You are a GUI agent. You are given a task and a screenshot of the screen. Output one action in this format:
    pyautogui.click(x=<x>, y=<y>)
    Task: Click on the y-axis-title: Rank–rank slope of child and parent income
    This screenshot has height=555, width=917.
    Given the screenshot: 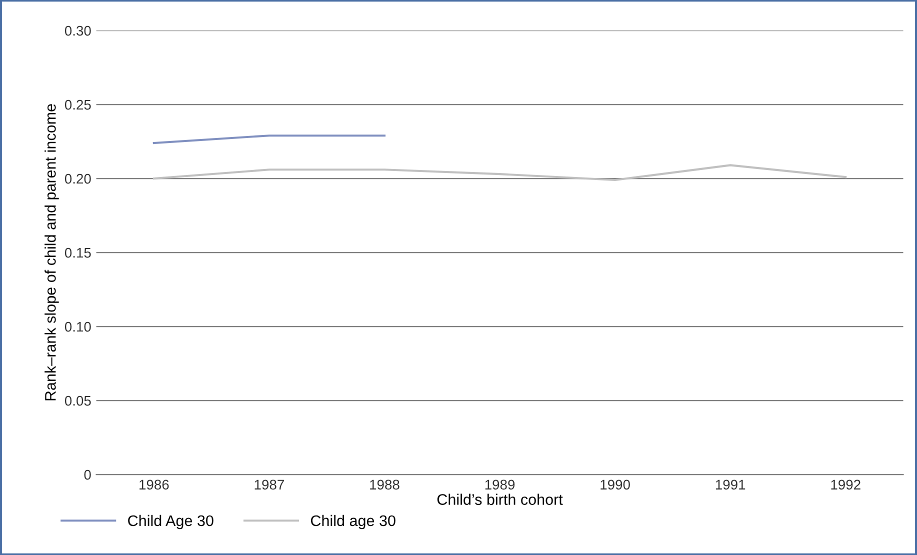 What is the action you would take?
    pyautogui.click(x=51, y=252)
    